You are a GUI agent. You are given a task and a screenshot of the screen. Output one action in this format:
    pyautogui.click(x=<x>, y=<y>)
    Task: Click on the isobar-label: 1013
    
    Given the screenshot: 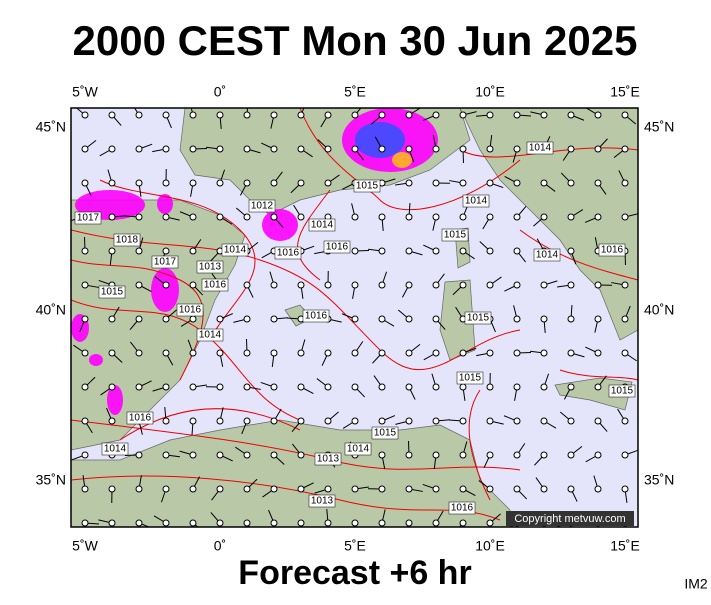 What is the action you would take?
    pyautogui.click(x=210, y=267)
    